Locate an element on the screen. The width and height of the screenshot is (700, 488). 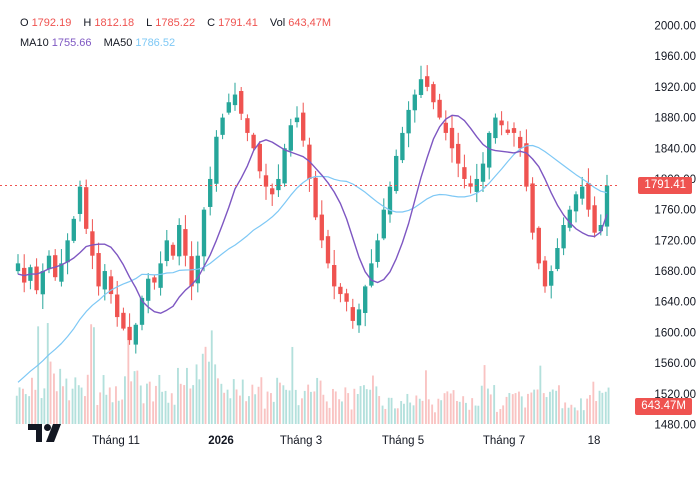
y-tick-label: 1920.00 is located at coordinates (675, 88).